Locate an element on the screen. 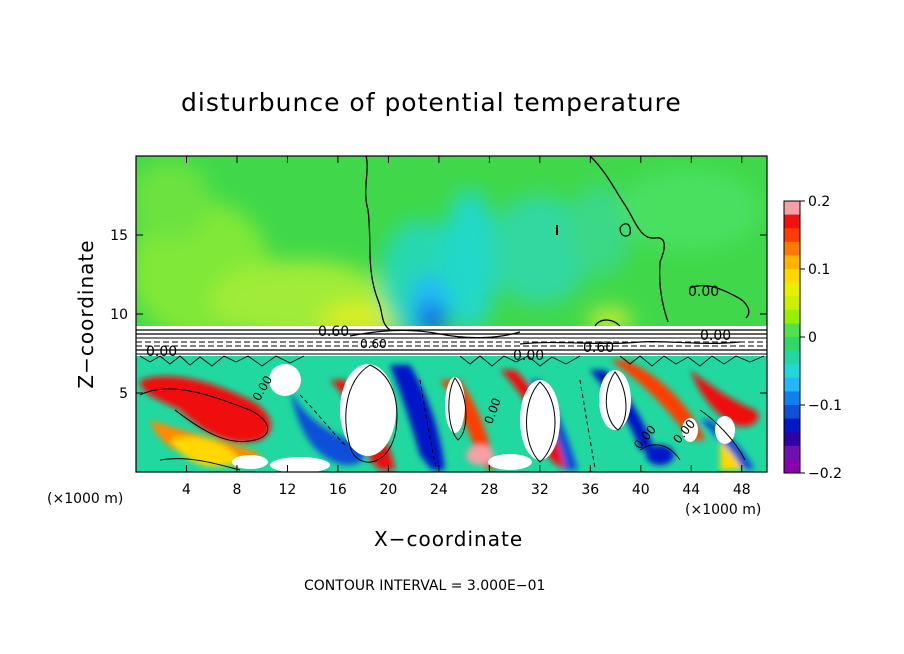 The width and height of the screenshot is (904, 654). x-axis-label: X−coordinate is located at coordinates (449, 539).